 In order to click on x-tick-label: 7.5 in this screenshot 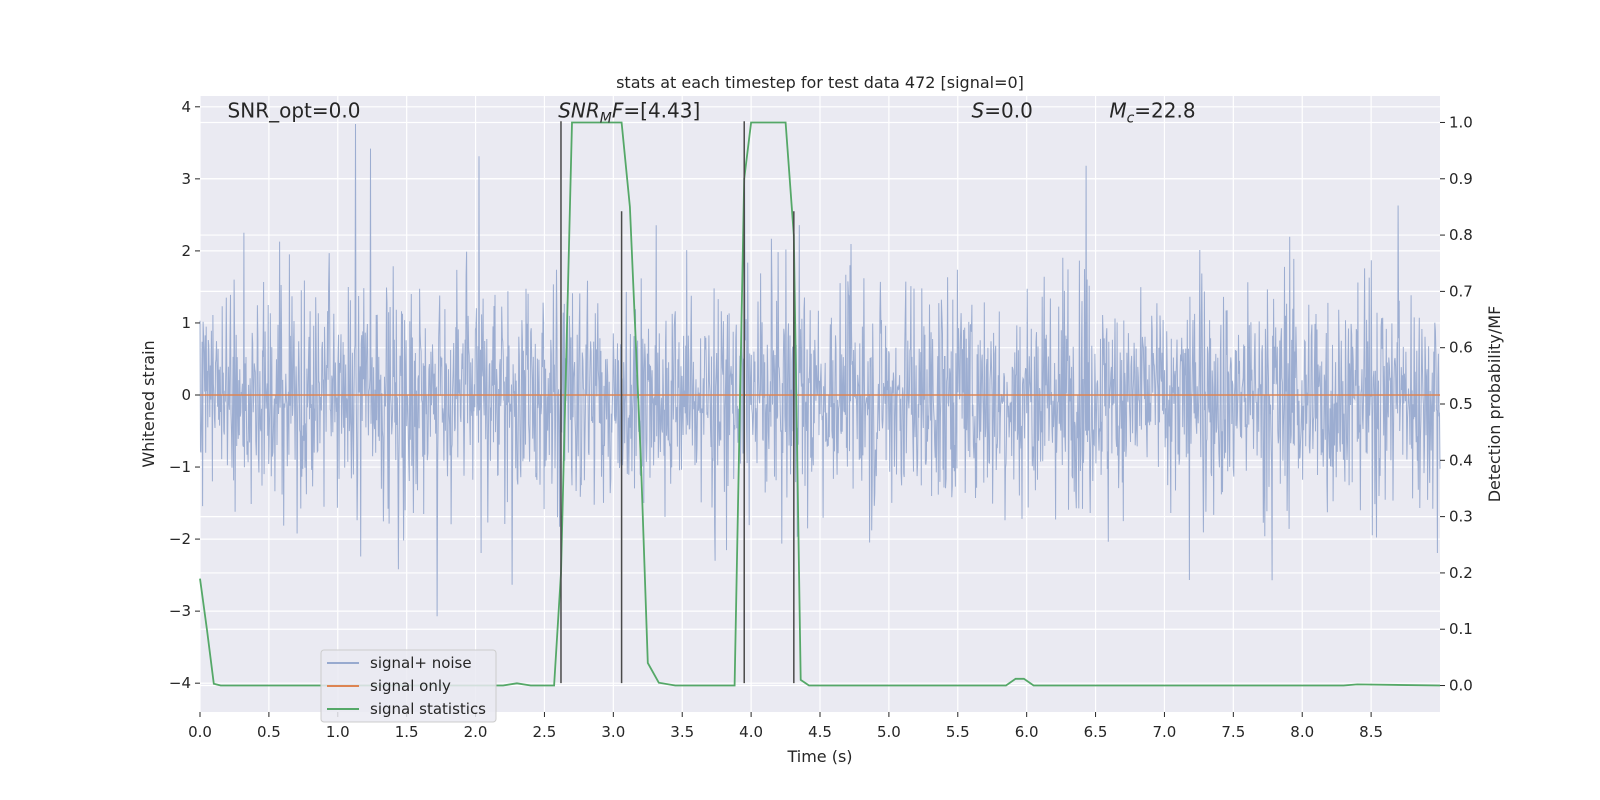, I will do `click(1233, 732)`.